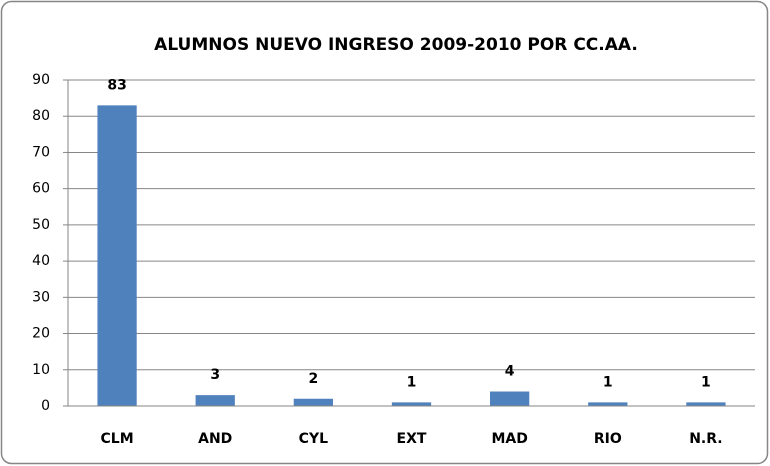  Describe the element at coordinates (509, 439) in the screenshot. I see `x-tick-label: MAD` at that location.